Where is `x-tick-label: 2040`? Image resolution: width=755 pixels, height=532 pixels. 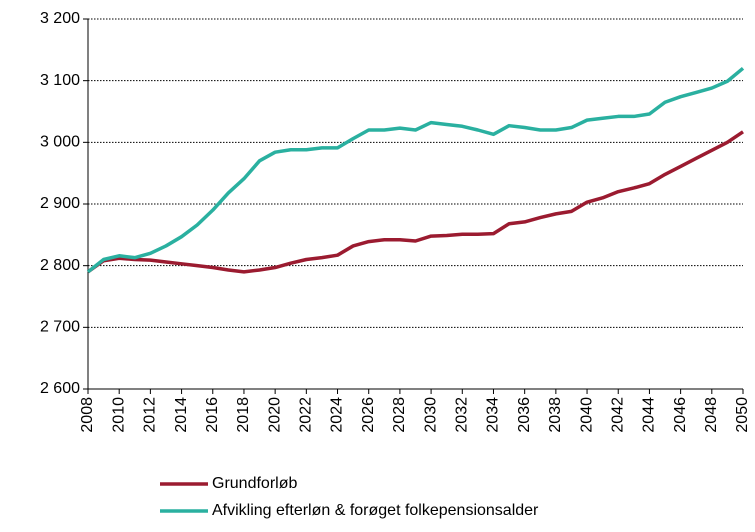
x-tick-label: 2040 is located at coordinates (586, 415).